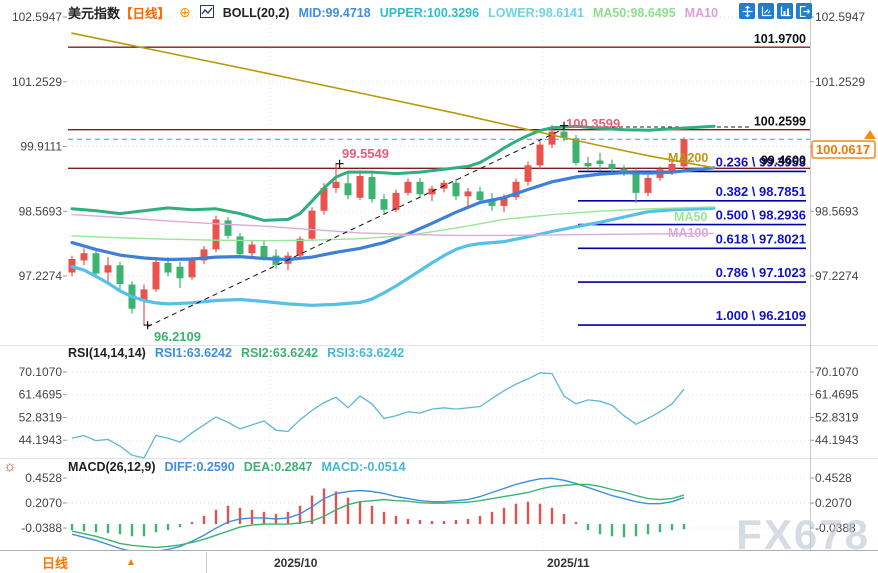 Image resolution: width=878 pixels, height=573 pixels. What do you see at coordinates (833, 478) in the screenshot?
I see `axis-tick-label: 0.4528` at bounding box center [833, 478].